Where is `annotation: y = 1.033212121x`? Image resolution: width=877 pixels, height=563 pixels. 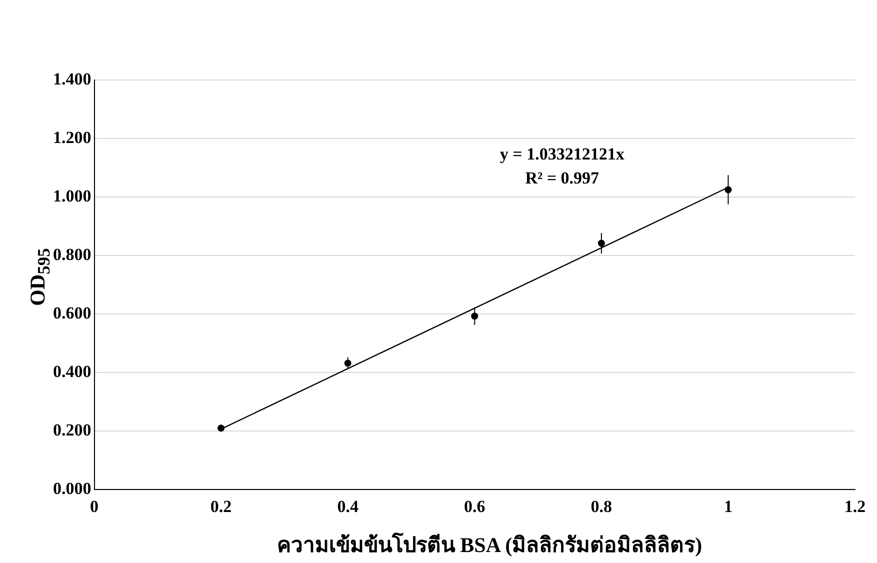 annotation: y = 1.033212121x is located at coordinates (562, 154).